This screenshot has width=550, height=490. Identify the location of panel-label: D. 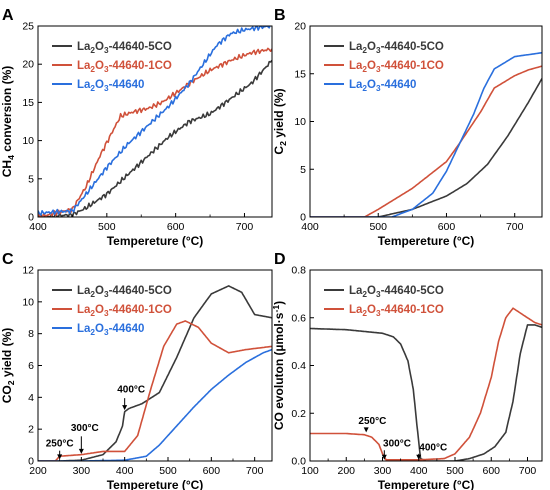
(280, 259).